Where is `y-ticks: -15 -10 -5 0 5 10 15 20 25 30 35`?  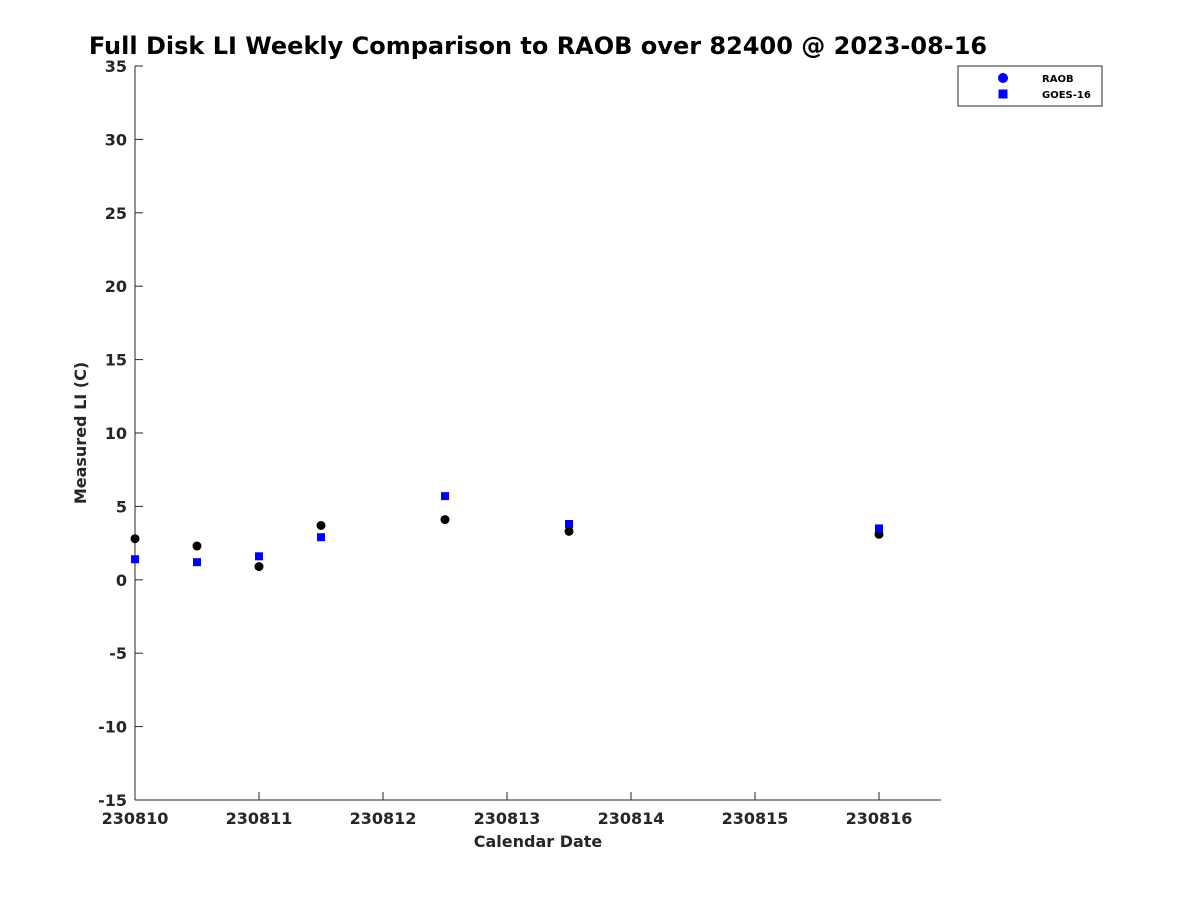 y-ticks: -15 -10 -5 0 5 10 15 20 25 30 35 is located at coordinates (120, 433).